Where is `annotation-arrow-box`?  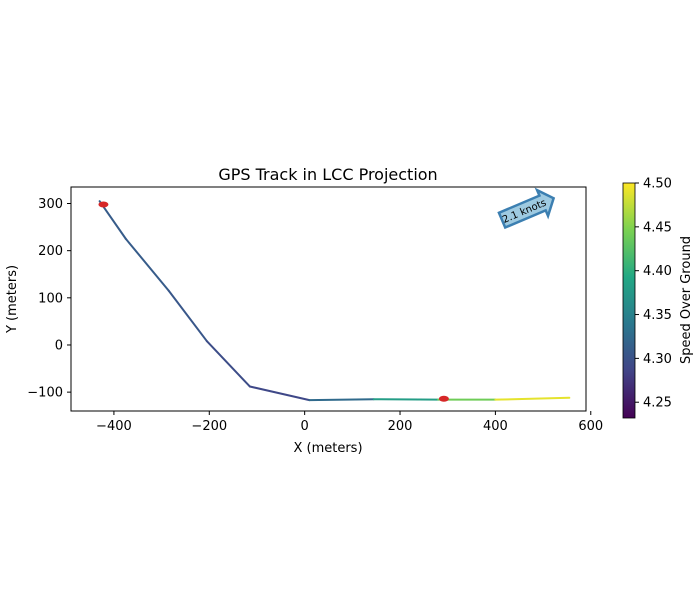 annotation-arrow-box is located at coordinates (526, 208).